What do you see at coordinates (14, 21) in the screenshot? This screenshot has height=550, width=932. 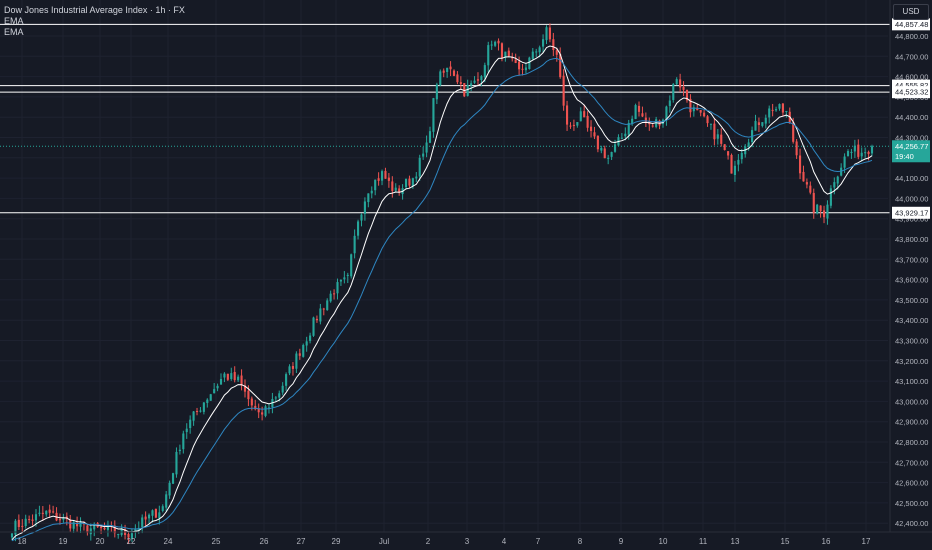 I see `ema-indicator-1: EMA` at bounding box center [14, 21].